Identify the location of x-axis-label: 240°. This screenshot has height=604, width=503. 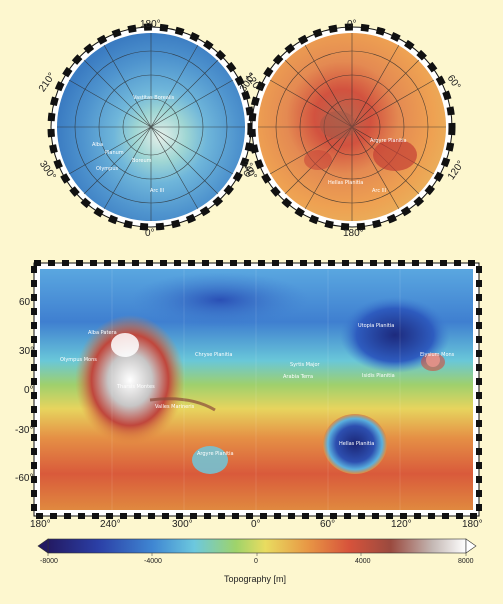
(110, 524).